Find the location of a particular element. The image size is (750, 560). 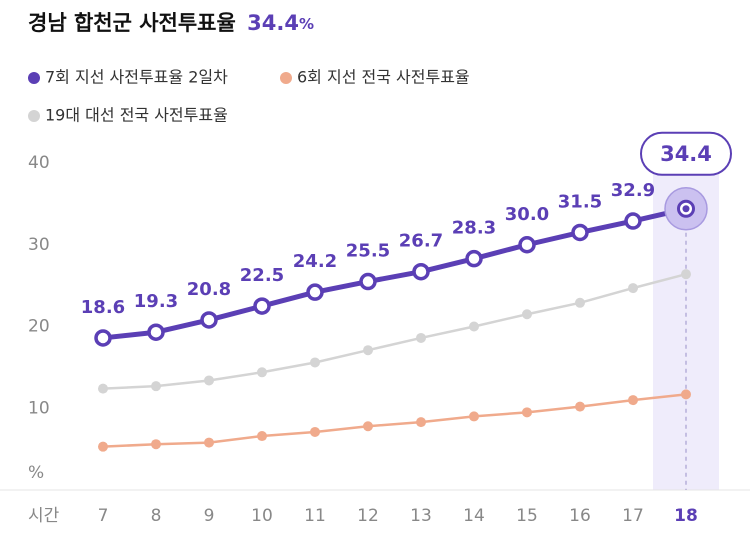

x-tick-label: 11 is located at coordinates (315, 516).